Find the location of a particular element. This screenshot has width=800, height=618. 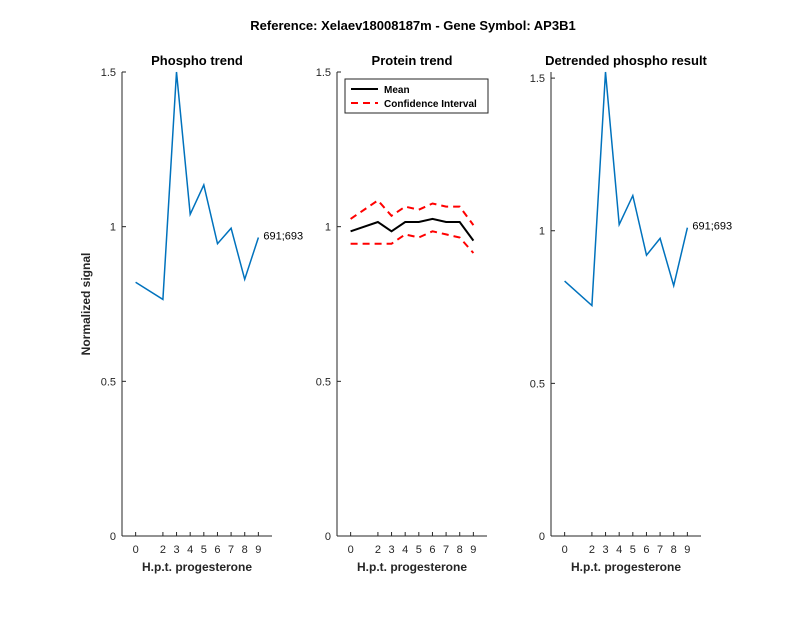

legend: Mean Confidence Interval is located at coordinates (416, 96).